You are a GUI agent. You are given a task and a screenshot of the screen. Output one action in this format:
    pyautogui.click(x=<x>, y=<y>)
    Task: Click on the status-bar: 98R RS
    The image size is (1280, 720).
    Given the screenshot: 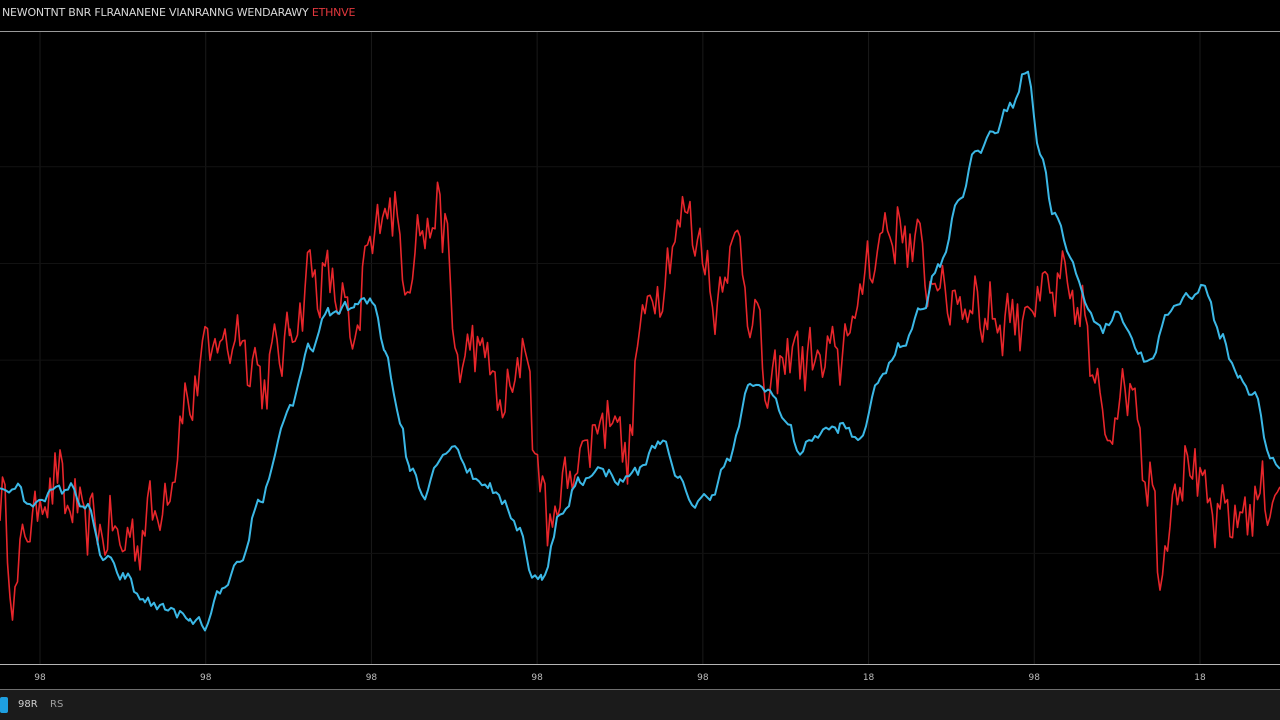 What is the action you would take?
    pyautogui.click(x=640, y=705)
    